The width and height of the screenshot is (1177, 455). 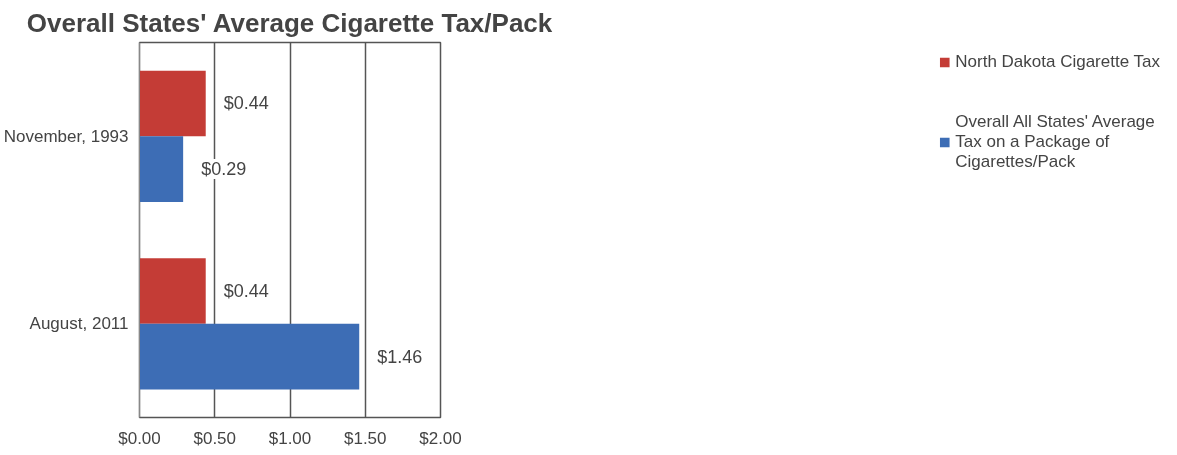 I want to click on y-tick-label: November, 1993, so click(x=66, y=136).